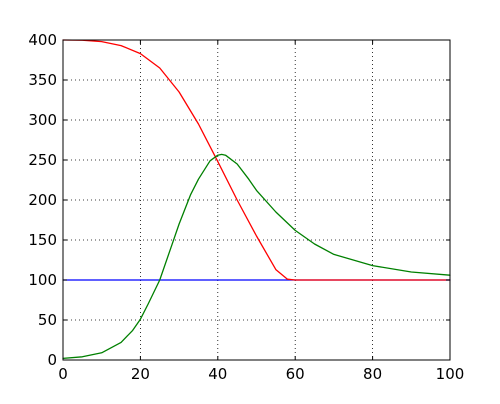  What do you see at coordinates (52, 360) in the screenshot?
I see `y-tick-label: 0` at bounding box center [52, 360].